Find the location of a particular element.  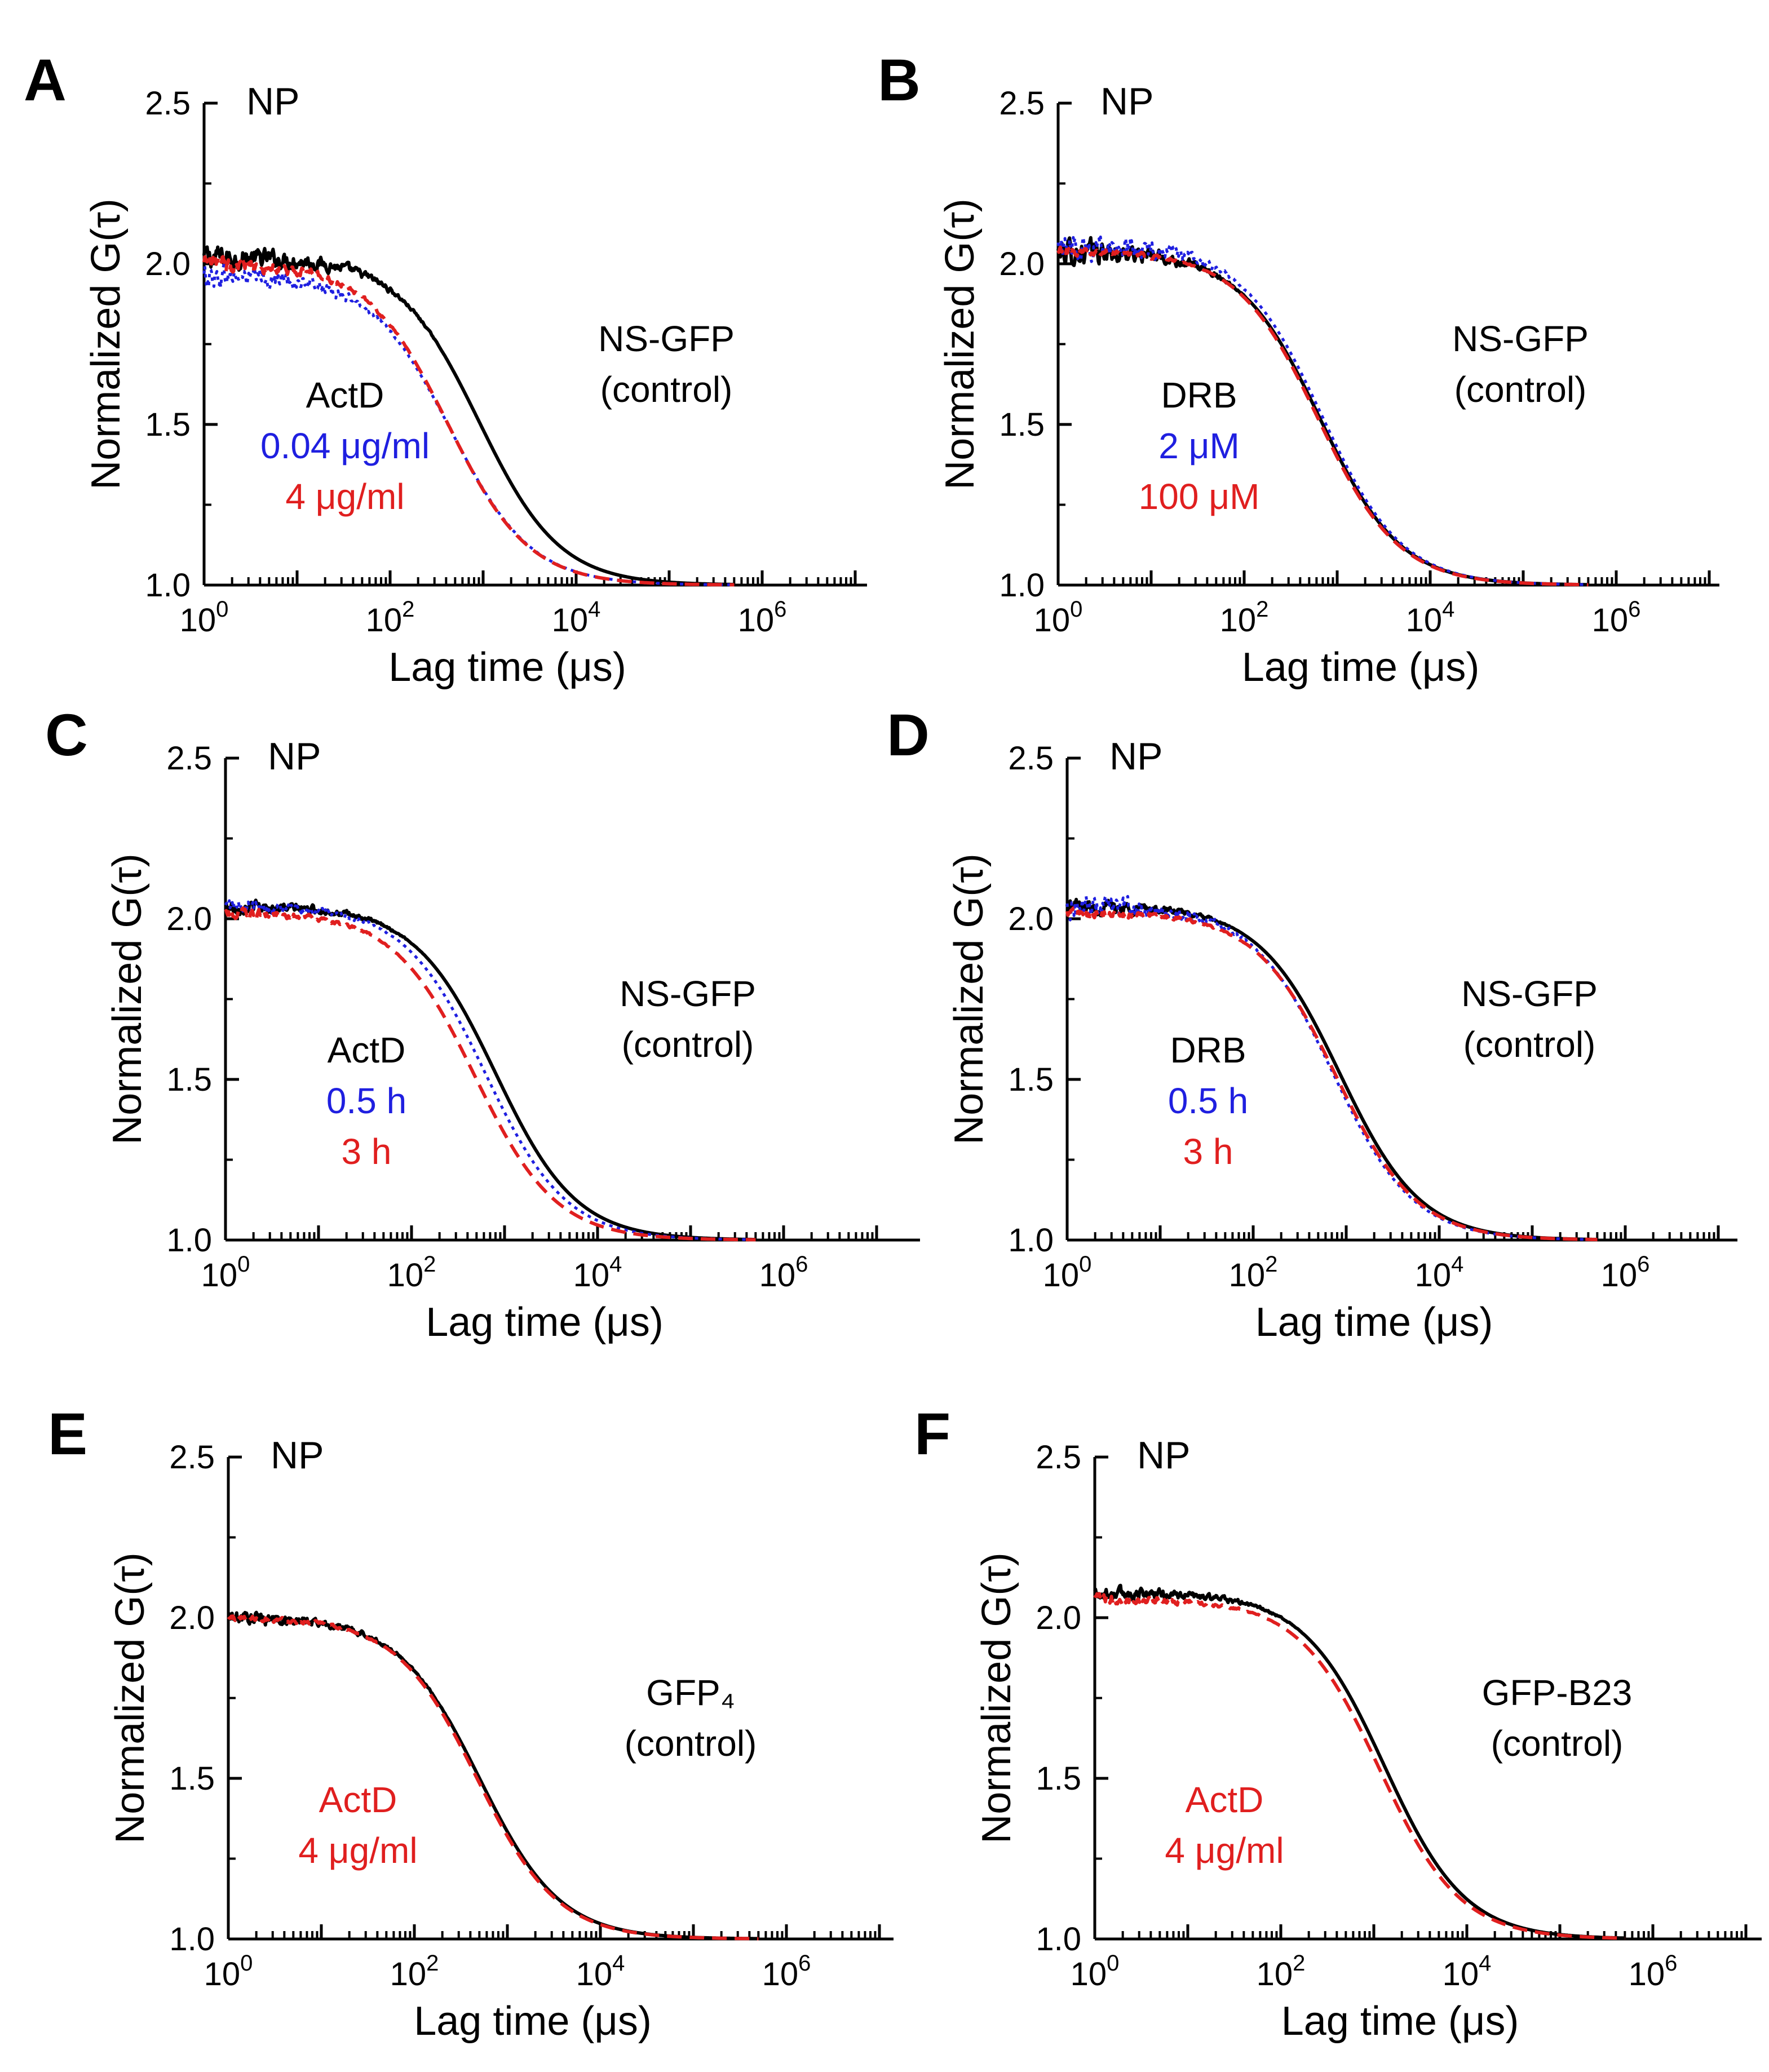

panel-label: B is located at coordinates (899, 80).